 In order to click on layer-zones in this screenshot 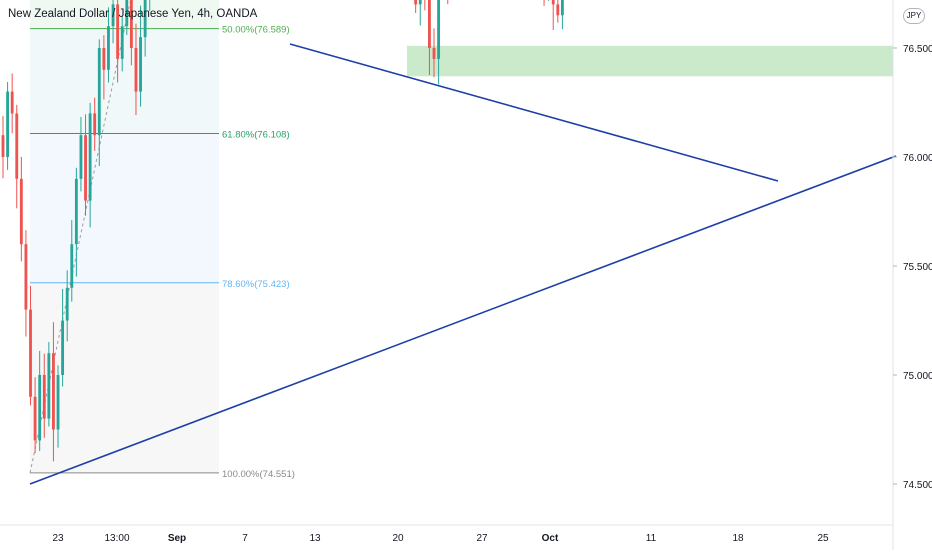, I will do `click(650, 38)`.